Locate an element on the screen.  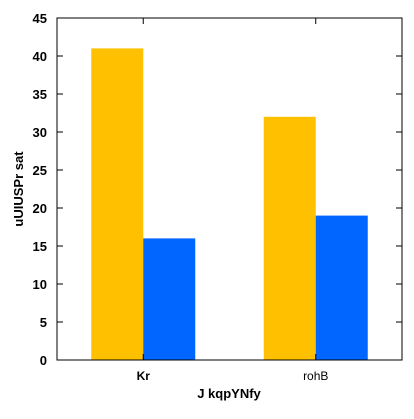
y-tick-label: 5 is located at coordinates (43, 322).